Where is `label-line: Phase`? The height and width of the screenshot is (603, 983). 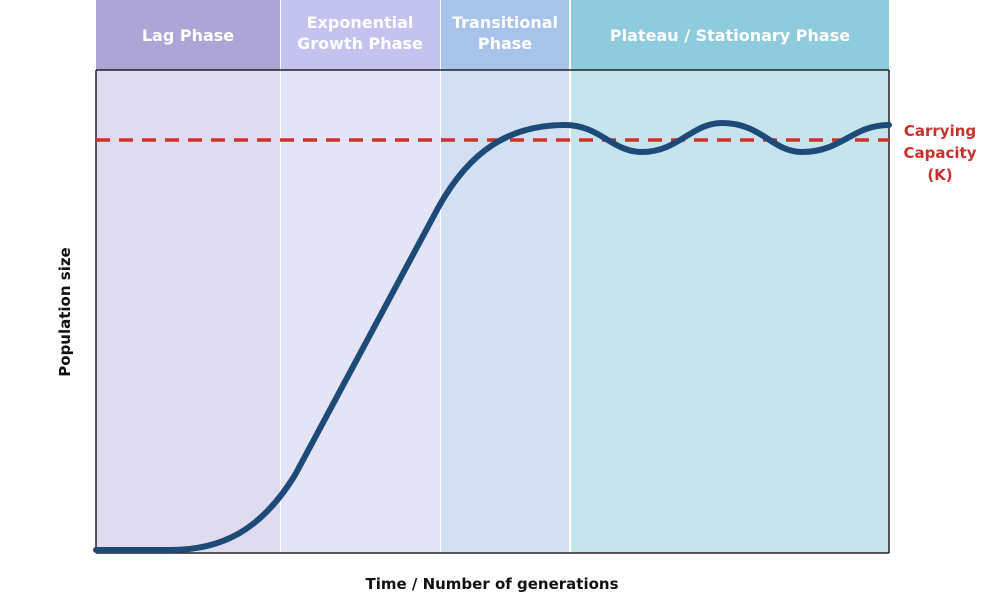 label-line: Phase is located at coordinates (505, 43).